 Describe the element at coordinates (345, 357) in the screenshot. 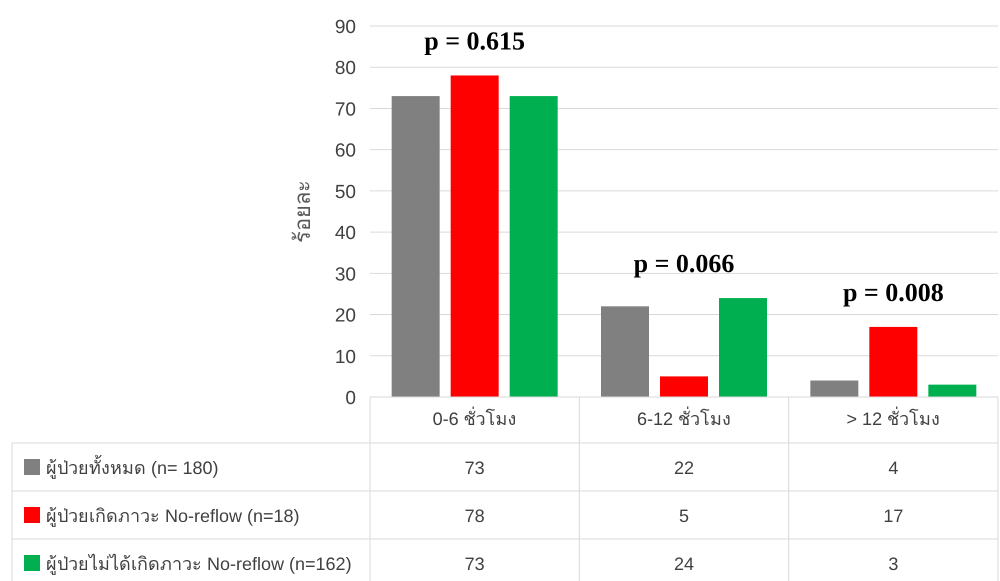

I see `y-tick-label: 10` at that location.